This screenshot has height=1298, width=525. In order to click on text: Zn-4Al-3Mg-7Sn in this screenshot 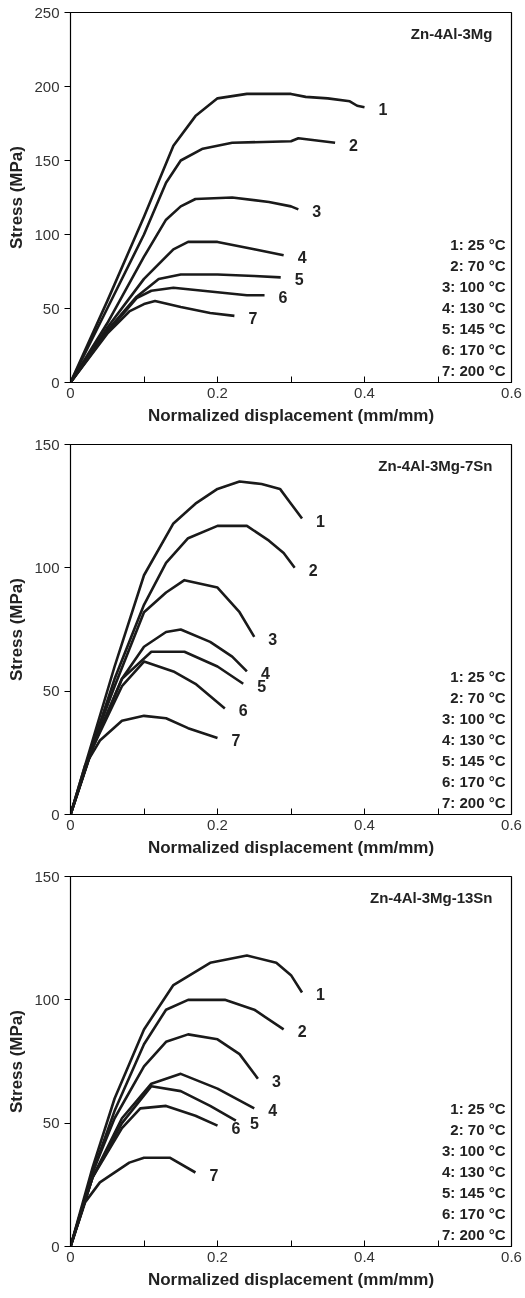, I will do `click(435, 465)`.